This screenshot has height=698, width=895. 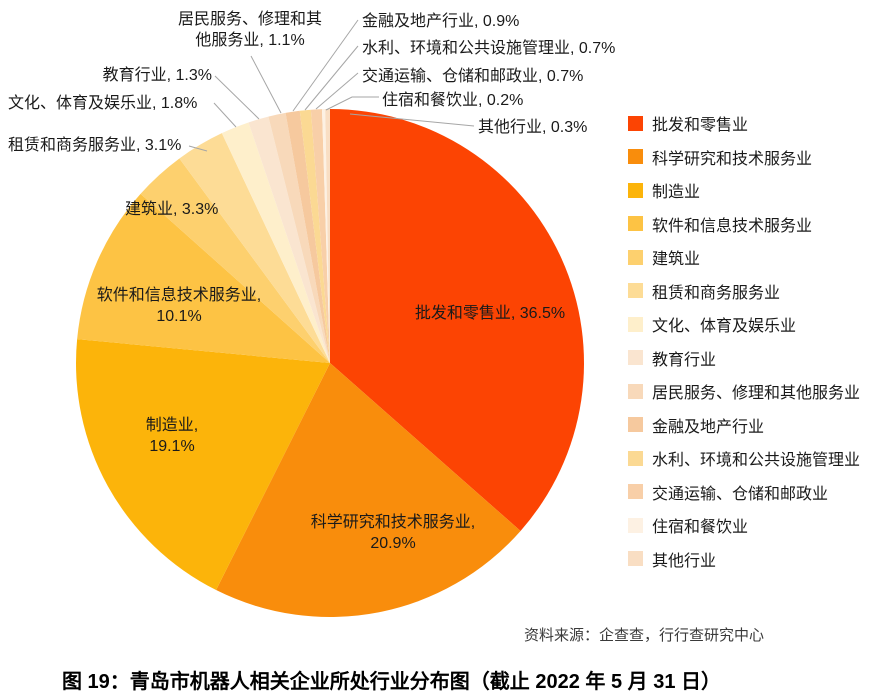 I want to click on legend-item-10: 水利、环境和公共设施管理业, so click(x=744, y=458).